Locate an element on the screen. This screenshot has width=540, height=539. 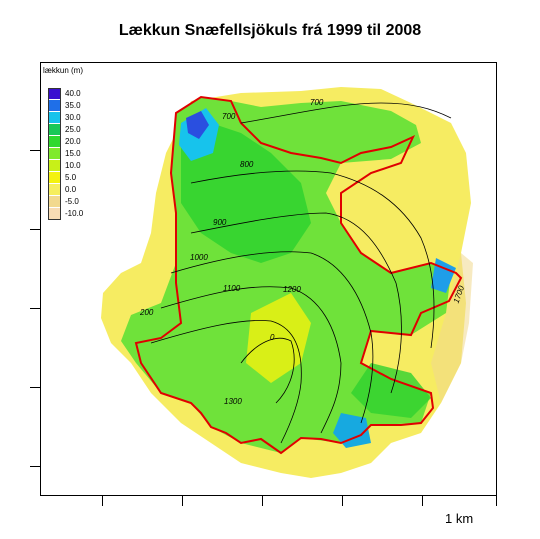
scale-label: 1 km is located at coordinates (459, 518).